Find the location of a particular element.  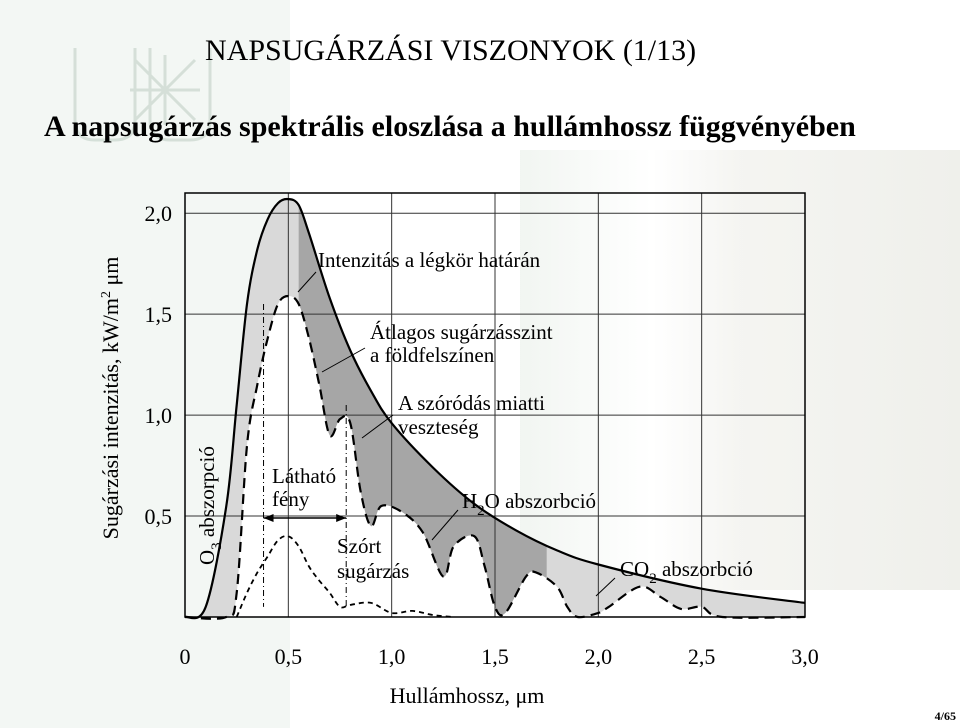

page-title: NAPSUGÁRZÁSI VISZONYOK (1/13) is located at coordinates (451, 50).